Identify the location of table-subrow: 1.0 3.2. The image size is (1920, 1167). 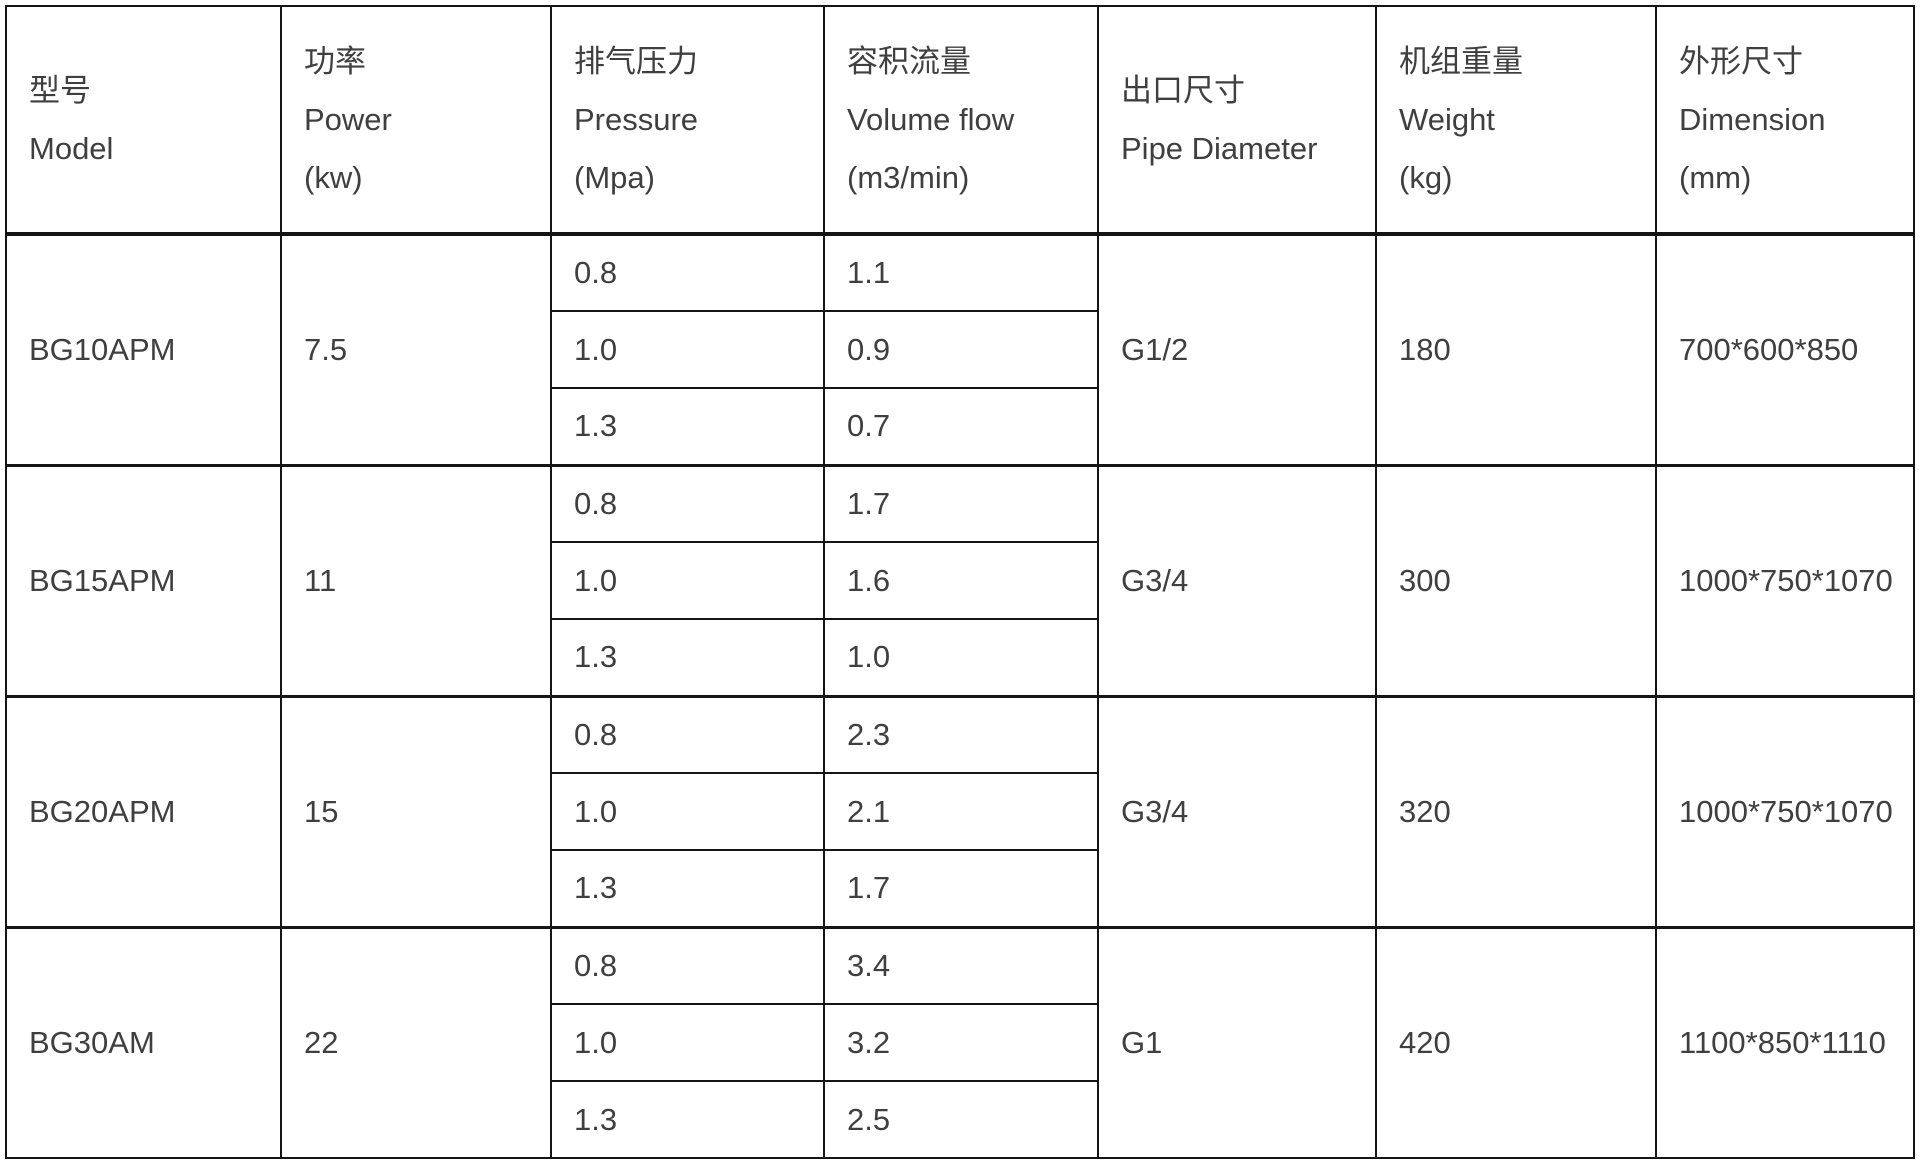
(960, 1042).